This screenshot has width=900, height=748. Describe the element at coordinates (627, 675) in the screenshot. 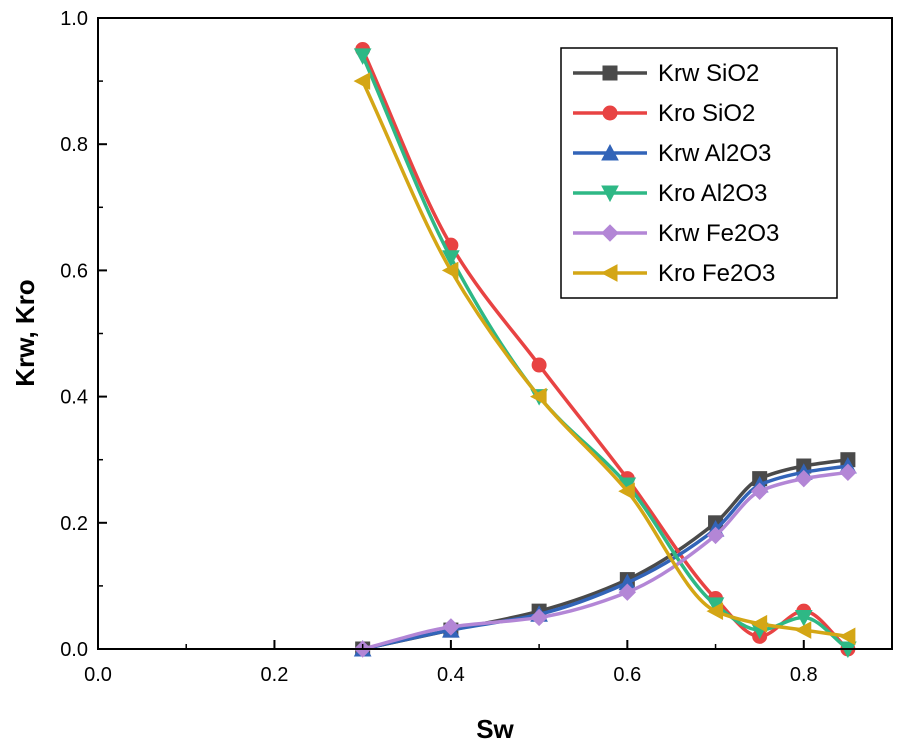

I see `x-tick-label: 0.6` at that location.